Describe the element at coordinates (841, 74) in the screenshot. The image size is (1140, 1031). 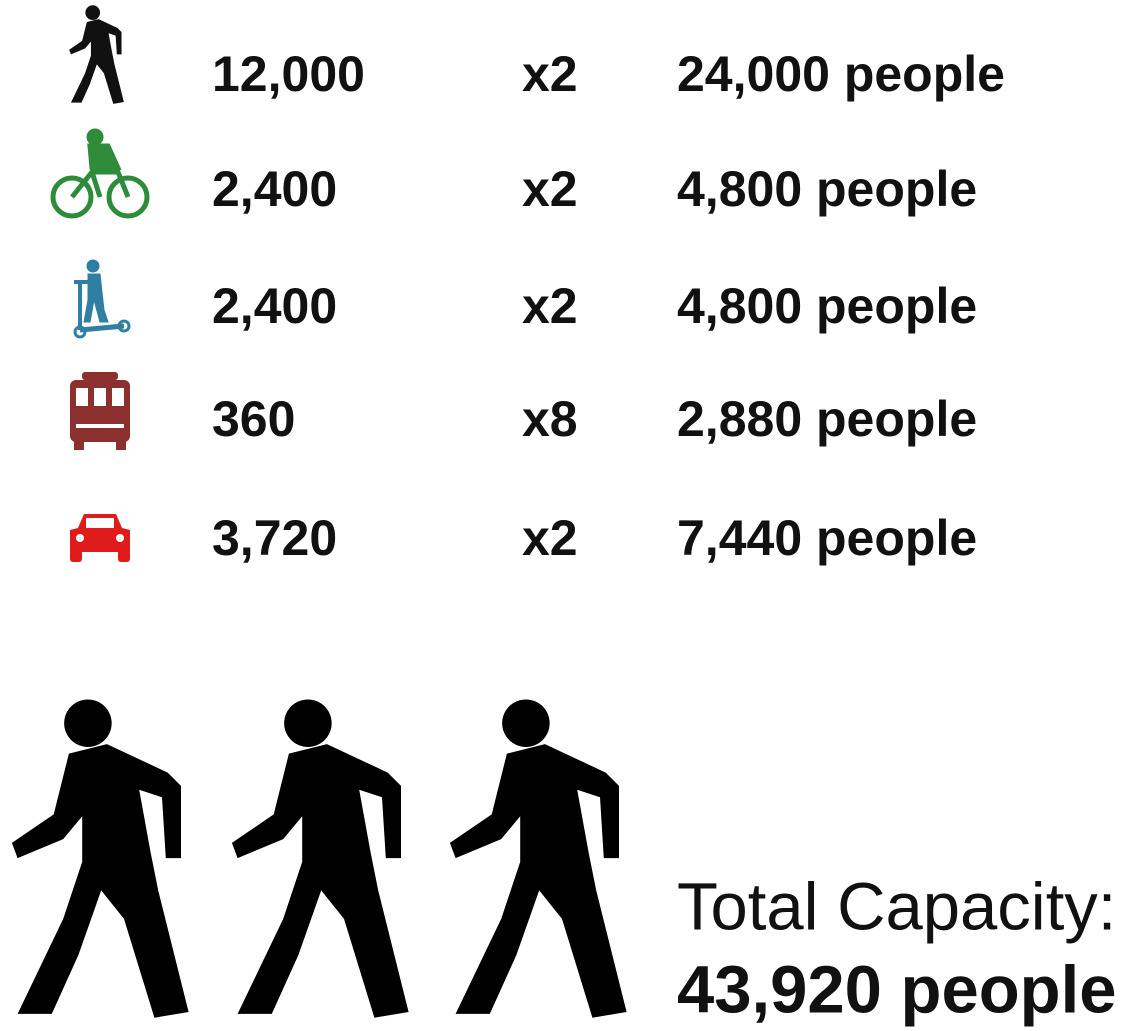
I see `row-total: 24,000 people` at that location.